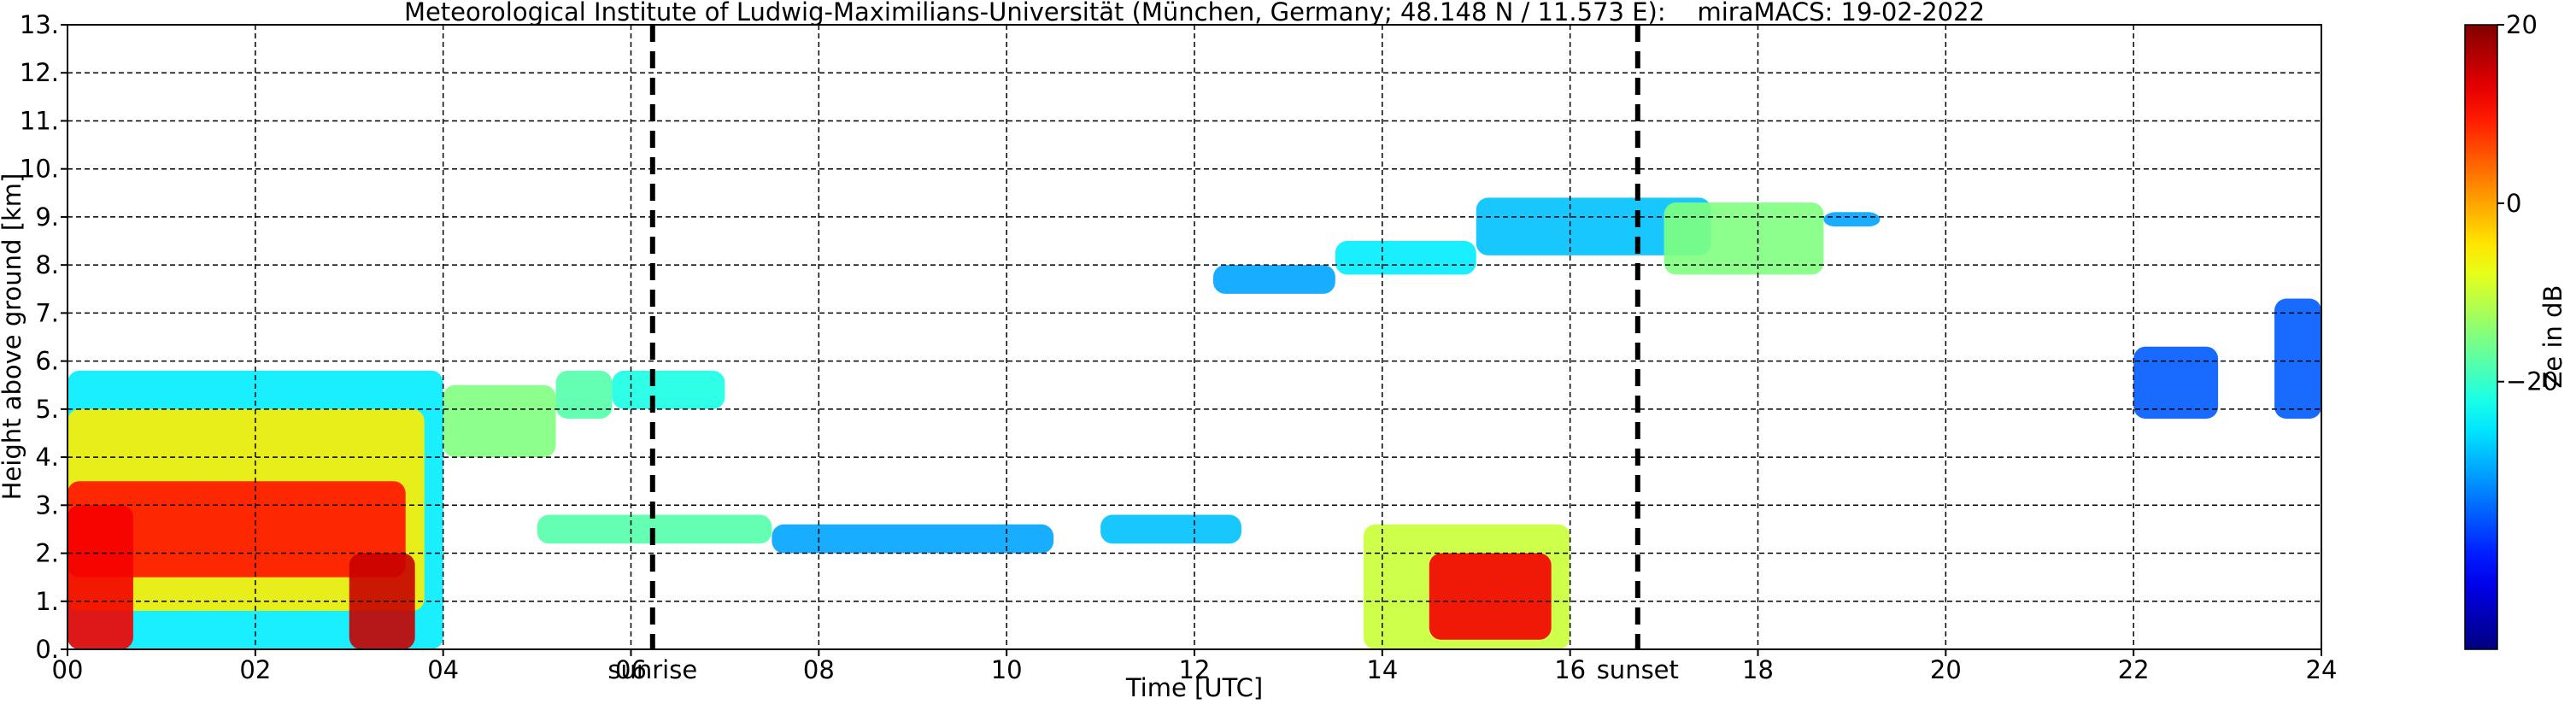  Describe the element at coordinates (2552, 337) in the screenshot. I see `colorbar-label: Ze in dB` at that location.